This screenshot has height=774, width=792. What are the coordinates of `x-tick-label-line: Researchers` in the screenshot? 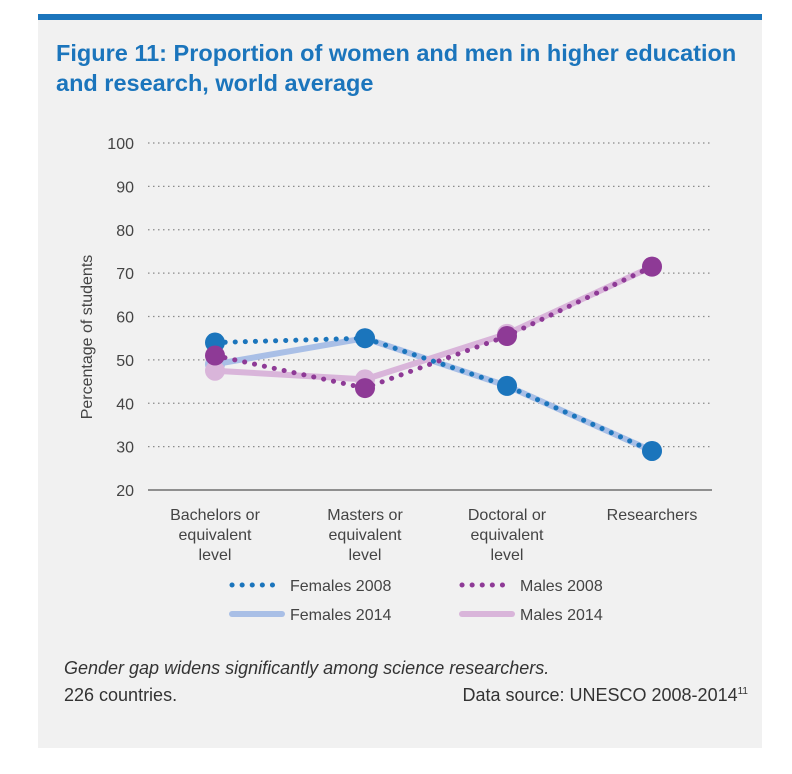 It's located at (652, 515).